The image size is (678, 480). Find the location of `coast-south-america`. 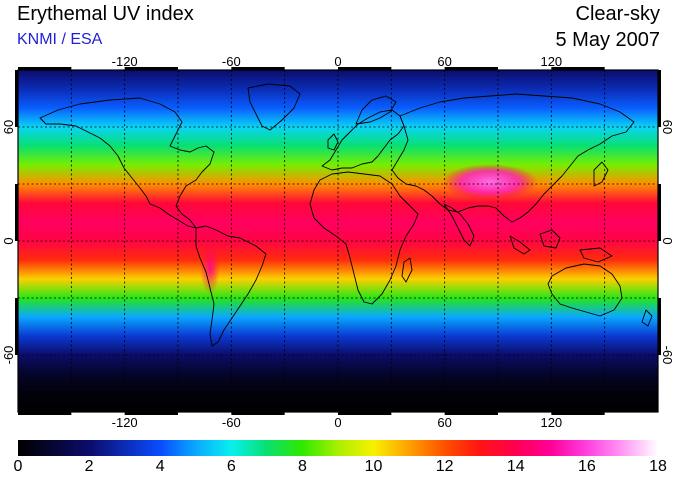

coast-south-america is located at coordinates (231, 286).